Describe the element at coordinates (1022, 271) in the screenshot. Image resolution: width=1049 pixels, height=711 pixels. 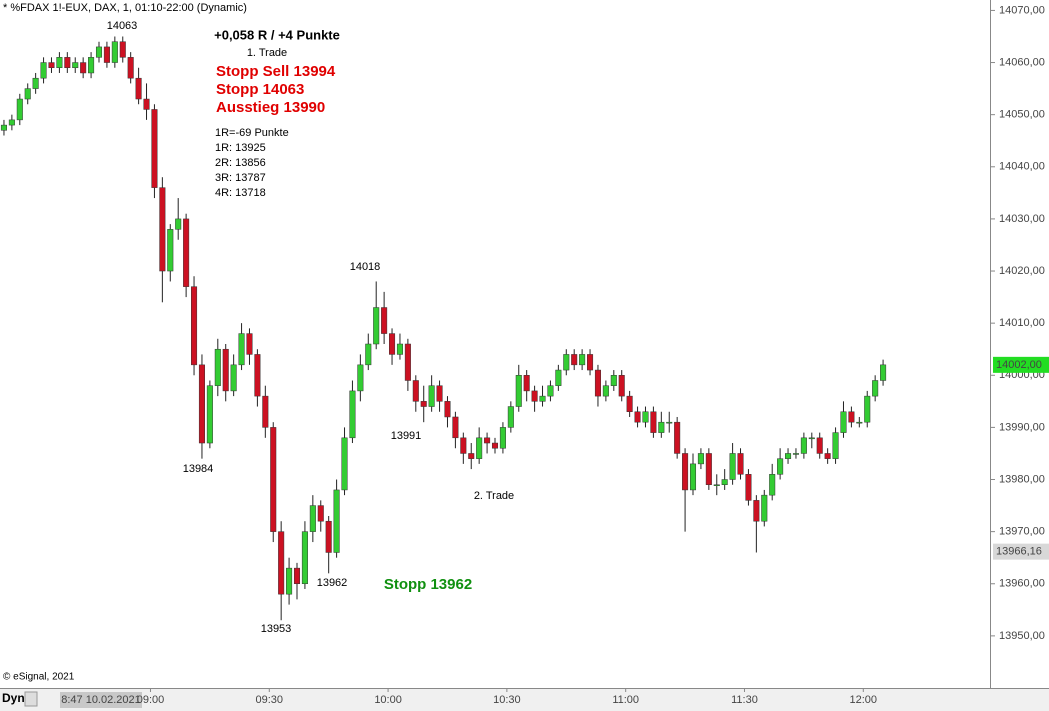
I see `y-tick-label: 14020,00` at that location.